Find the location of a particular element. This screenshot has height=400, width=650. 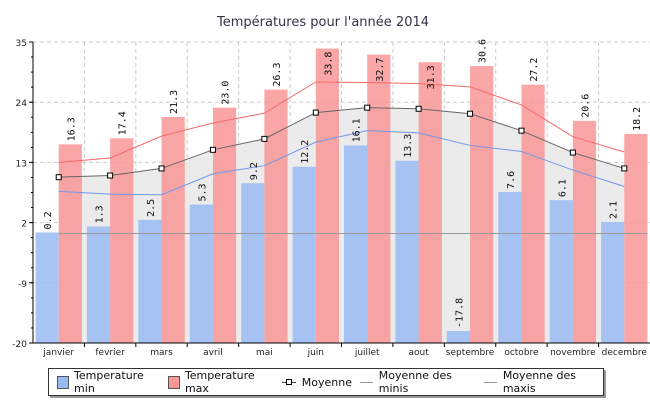

line-marker-icon is located at coordinates (288, 381).